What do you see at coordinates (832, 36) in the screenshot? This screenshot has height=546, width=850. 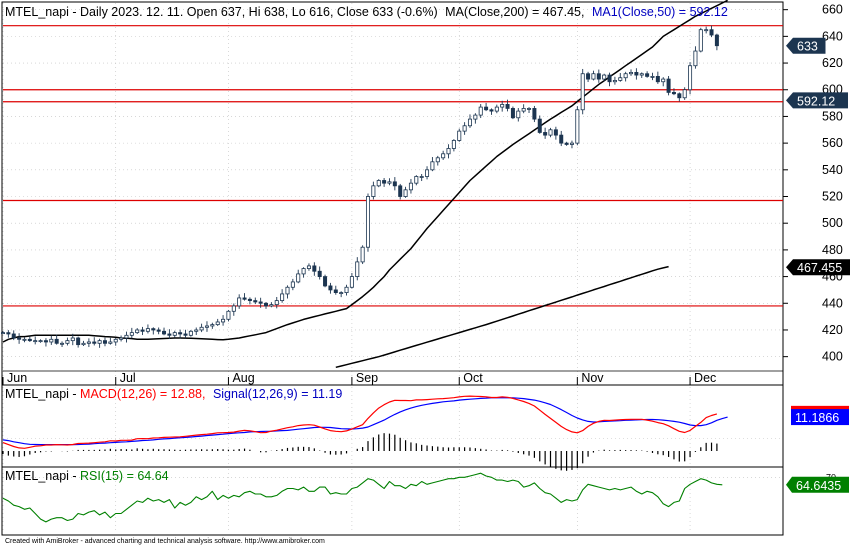 I see `price-tick-label: 640` at bounding box center [832, 36].